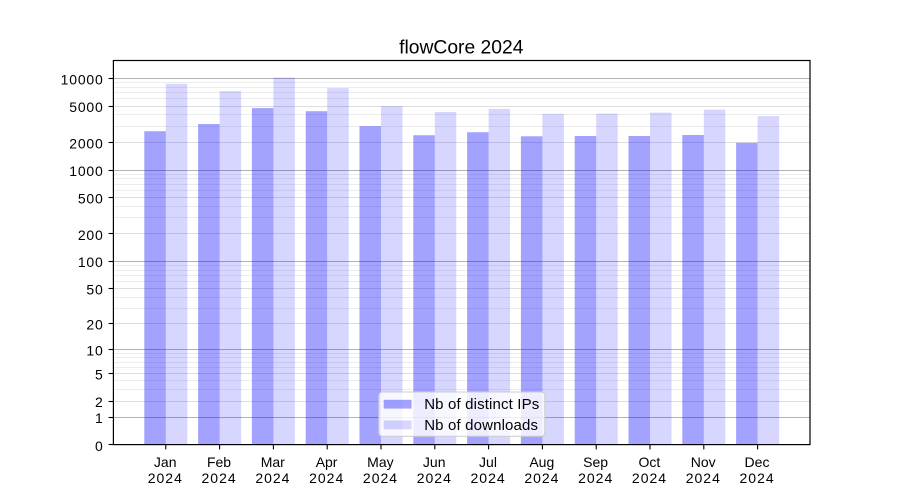  What do you see at coordinates (434, 462) in the screenshot?
I see `svg-text: Jun` at bounding box center [434, 462].